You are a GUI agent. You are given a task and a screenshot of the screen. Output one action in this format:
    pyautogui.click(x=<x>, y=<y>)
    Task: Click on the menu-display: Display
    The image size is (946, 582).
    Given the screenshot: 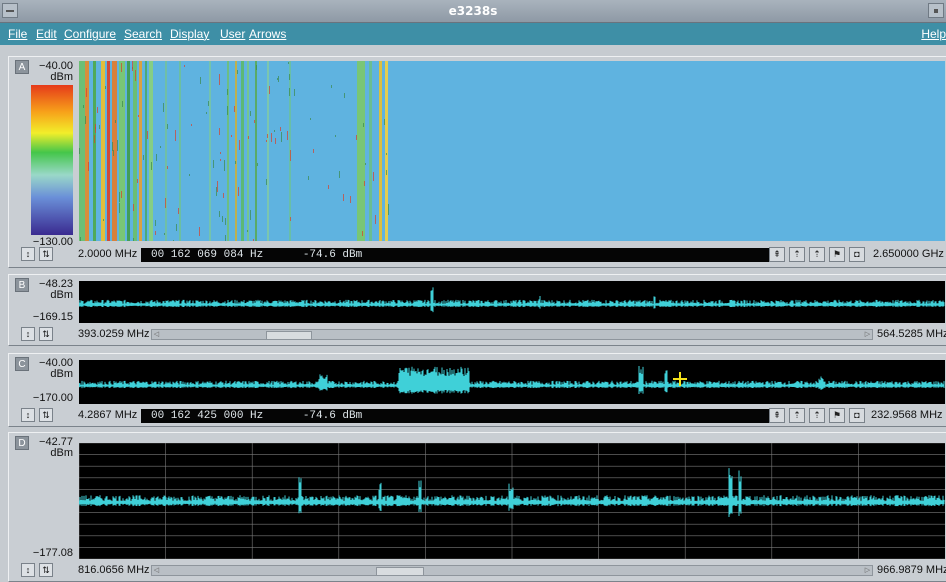 What is the action you would take?
    pyautogui.click(x=190, y=34)
    